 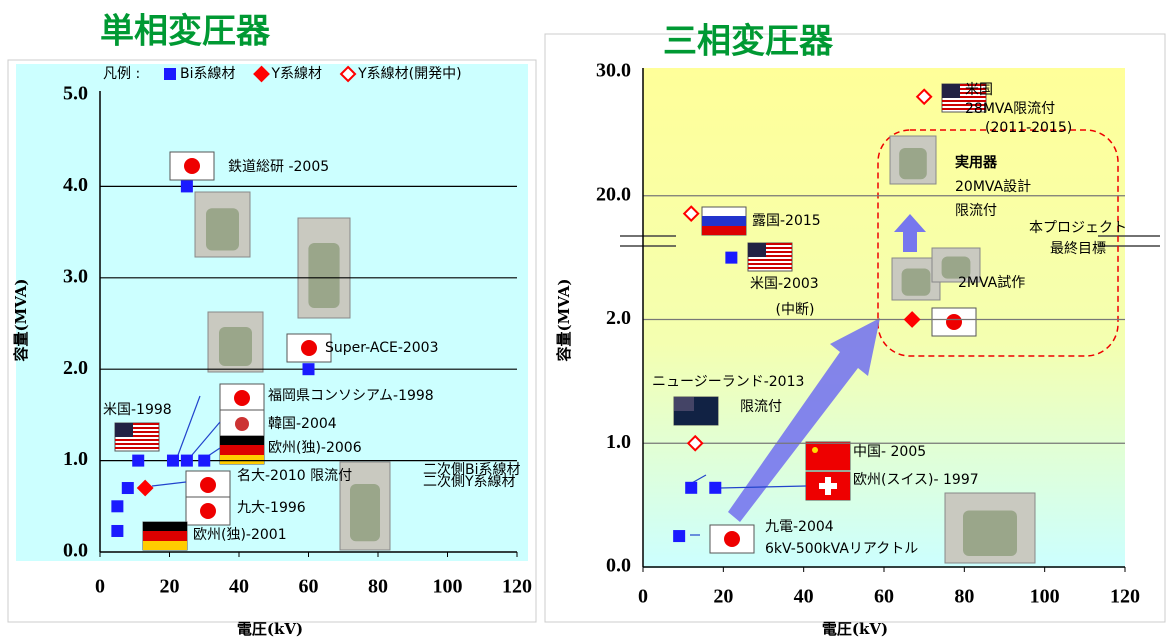 What do you see at coordinates (784, 284) in the screenshot?
I see `annotation: 米国-2003` at bounding box center [784, 284].